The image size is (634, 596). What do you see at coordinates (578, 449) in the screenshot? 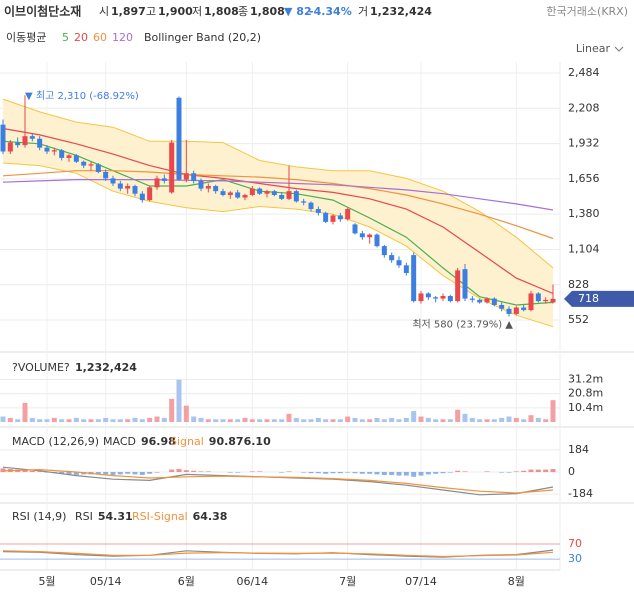
I see `y-tick-label: 184` at bounding box center [578, 449].